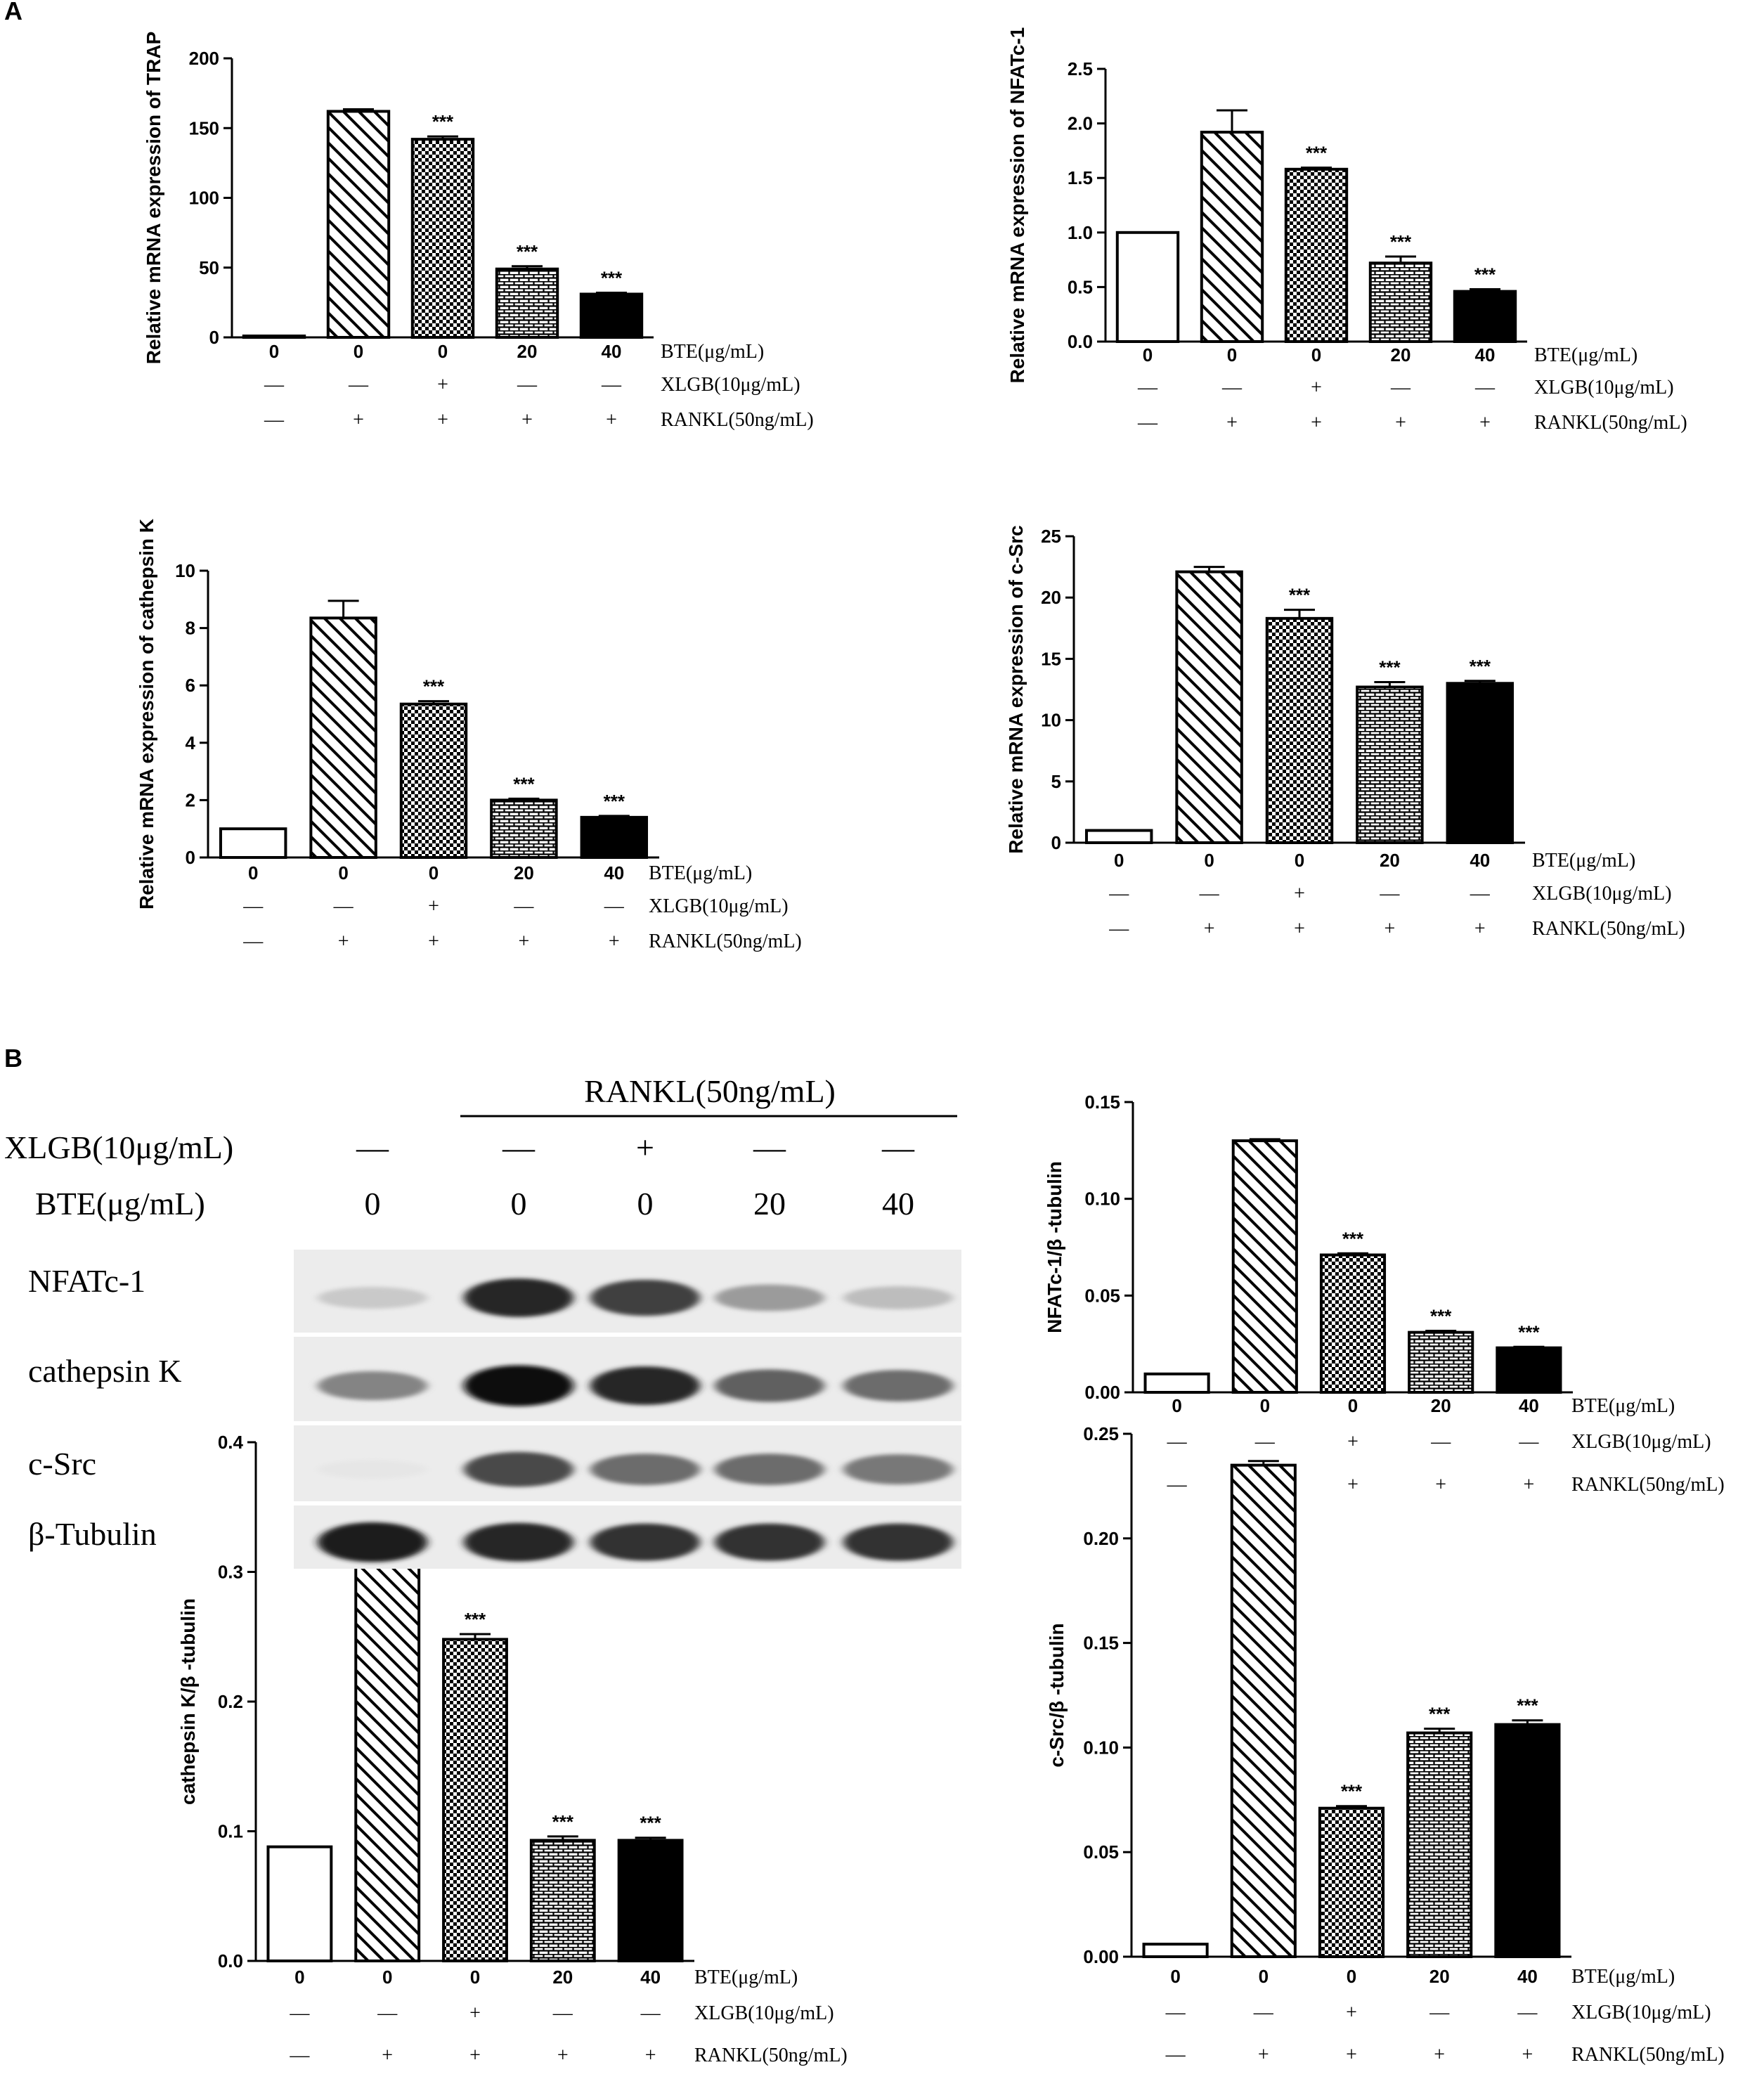 The width and height of the screenshot is (1764, 2079). What do you see at coordinates (769, 1204) in the screenshot?
I see `blot-bte-value: 20` at bounding box center [769, 1204].